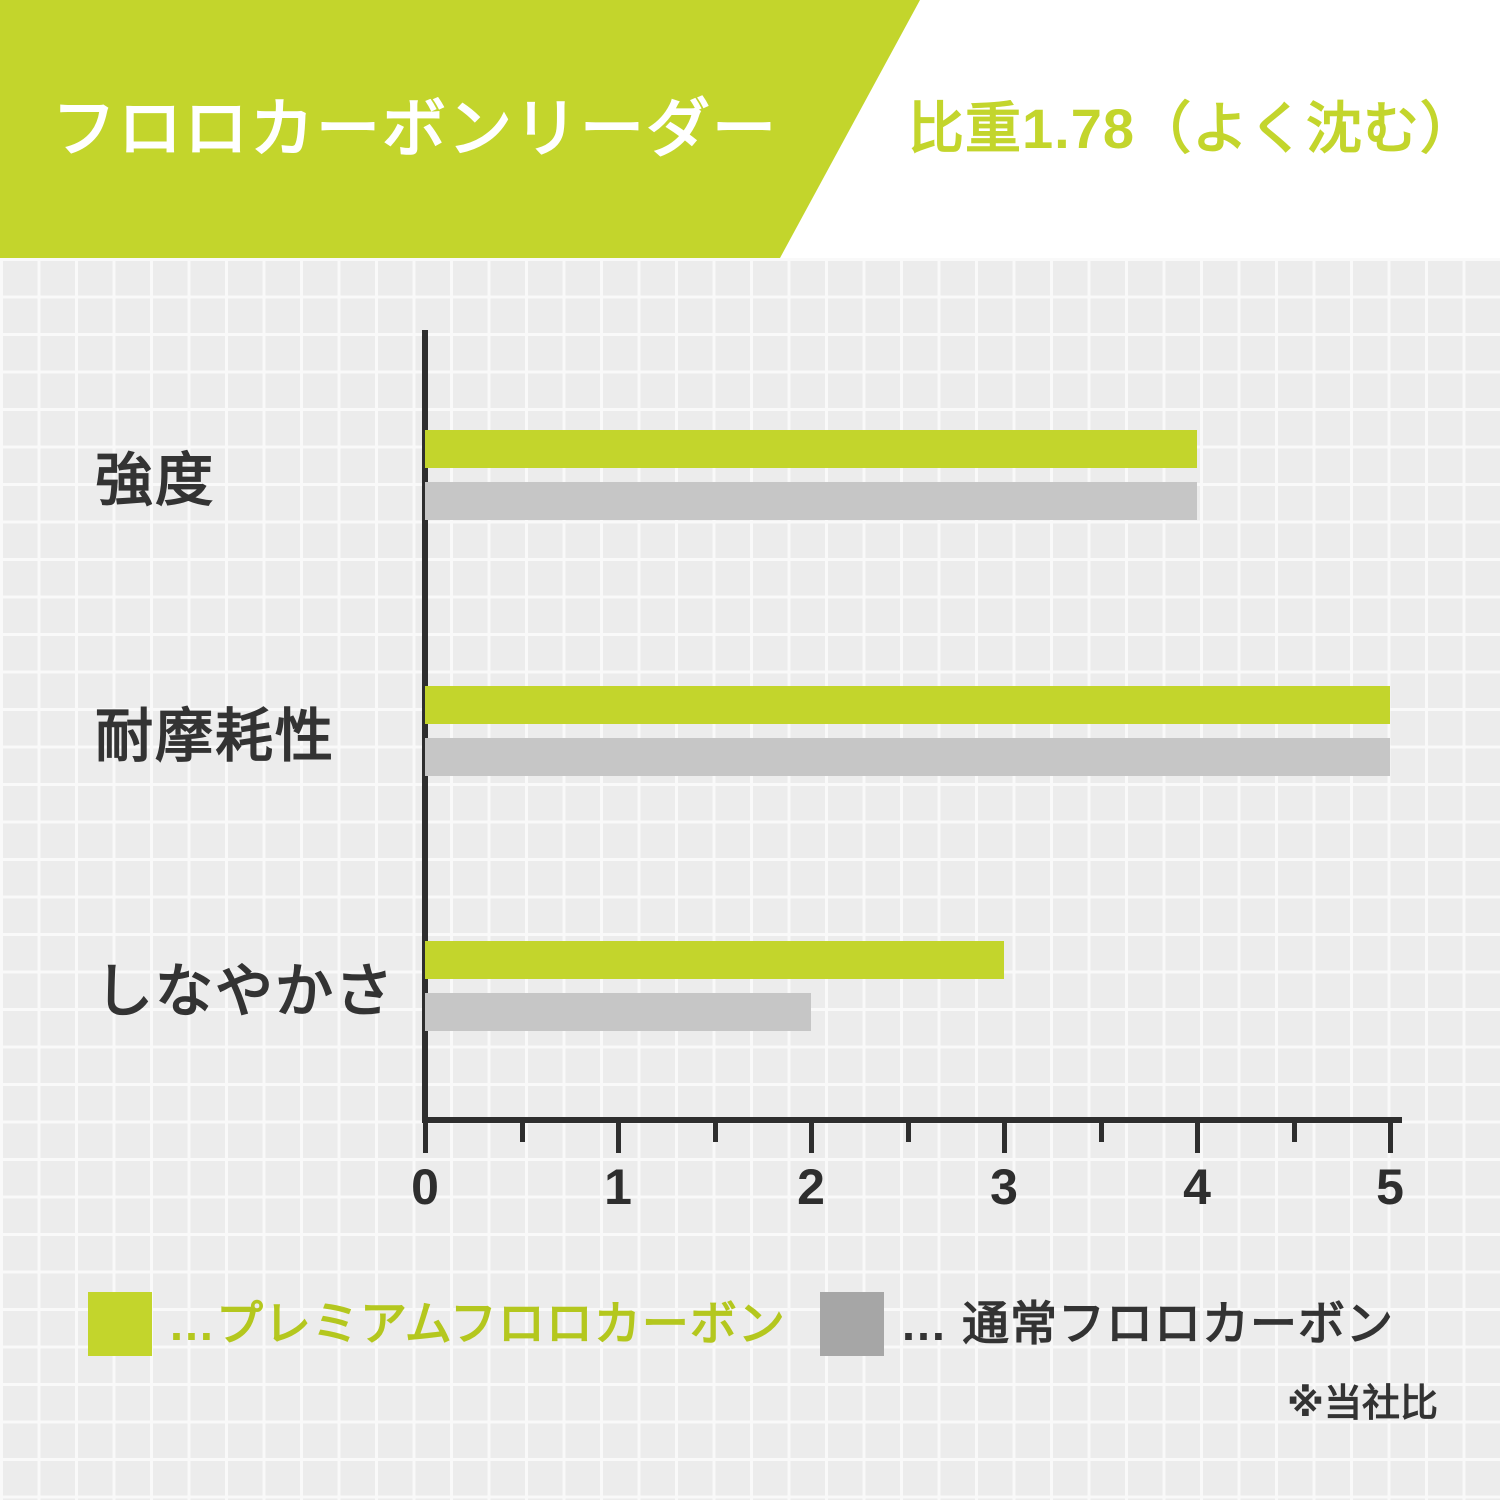 This screenshot has height=1500, width=1500. What do you see at coordinates (1004, 1187) in the screenshot?
I see `x-axis-tick-label: 3` at bounding box center [1004, 1187].